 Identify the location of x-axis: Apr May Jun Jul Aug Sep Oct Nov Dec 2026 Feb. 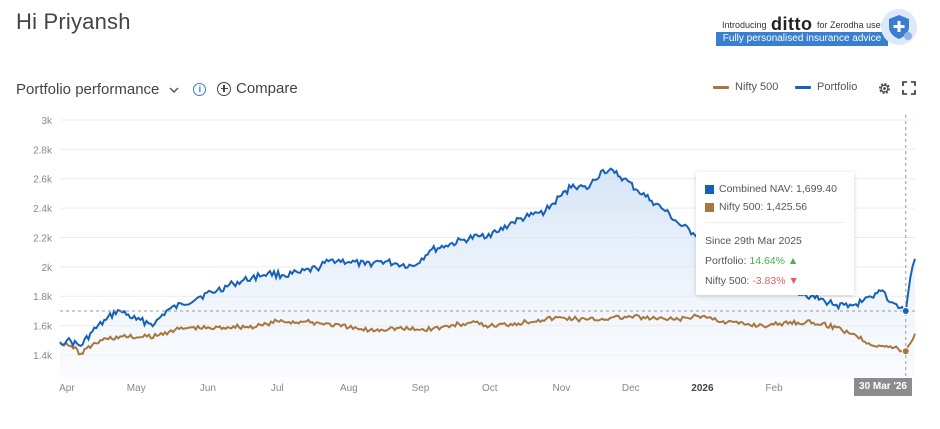
(421, 388).